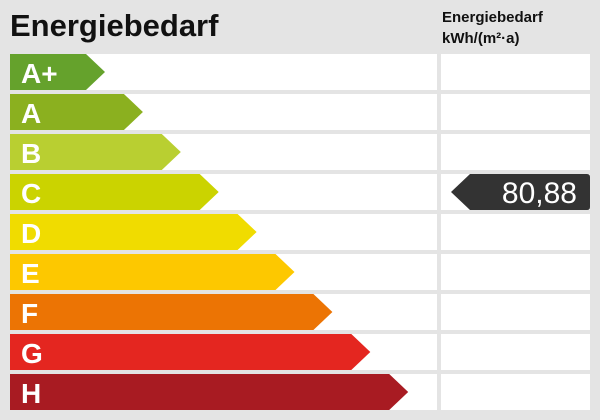 Image resolution: width=600 pixels, height=420 pixels. I want to click on class-arrow-H, so click(209, 392).